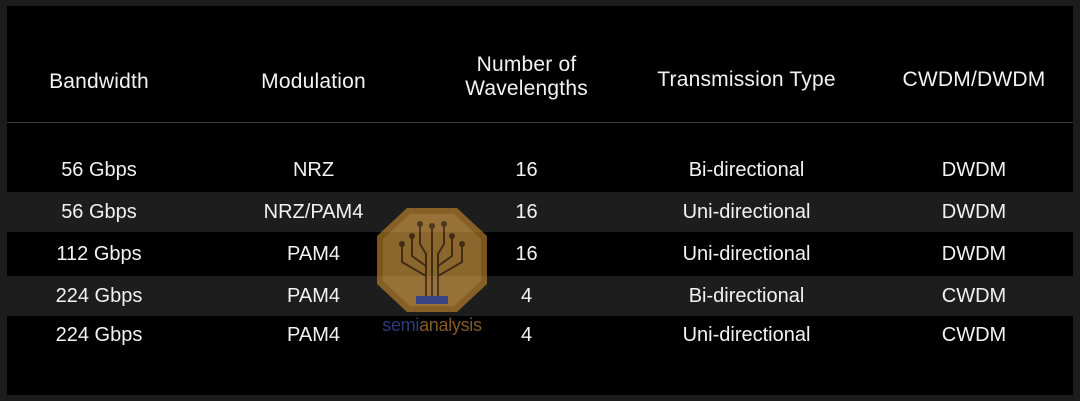 The width and height of the screenshot is (1080, 401). Describe the element at coordinates (974, 79) in the screenshot. I see `header-cwdm-dwdm: CWDM/DWDM` at that location.